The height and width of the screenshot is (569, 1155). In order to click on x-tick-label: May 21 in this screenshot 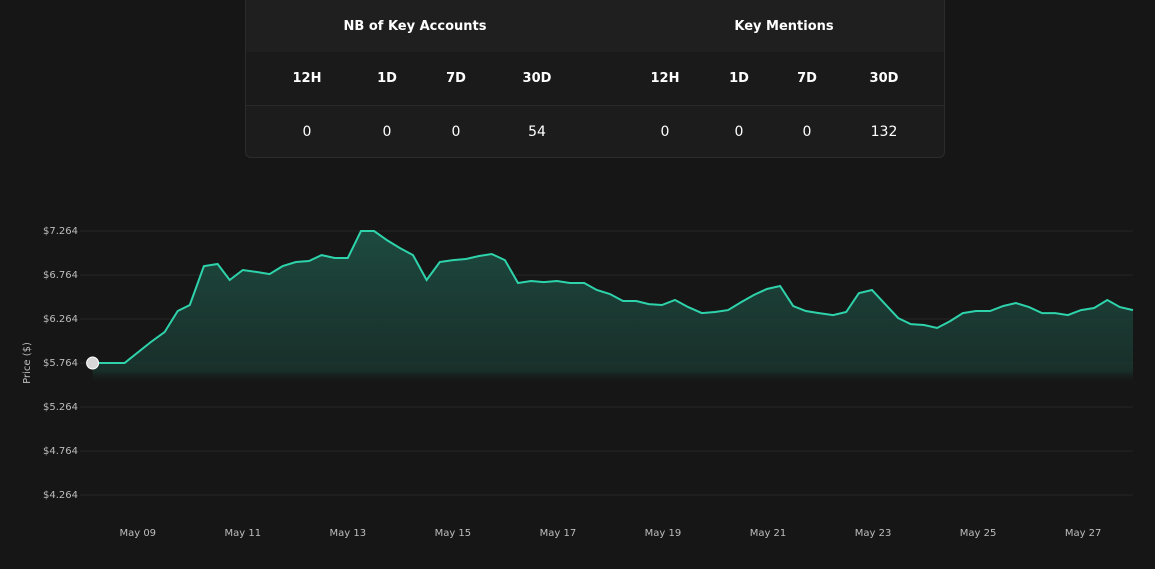, I will do `click(768, 533)`.